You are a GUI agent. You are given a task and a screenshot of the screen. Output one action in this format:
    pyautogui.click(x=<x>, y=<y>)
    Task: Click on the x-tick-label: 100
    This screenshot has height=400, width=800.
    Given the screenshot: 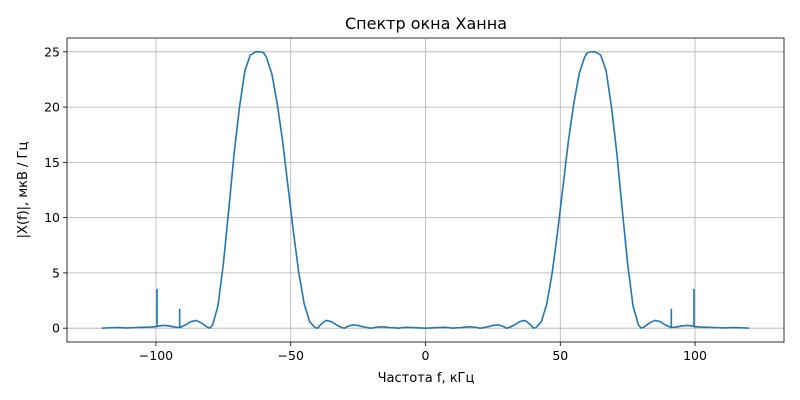 What is the action you would take?
    pyautogui.click(x=695, y=355)
    